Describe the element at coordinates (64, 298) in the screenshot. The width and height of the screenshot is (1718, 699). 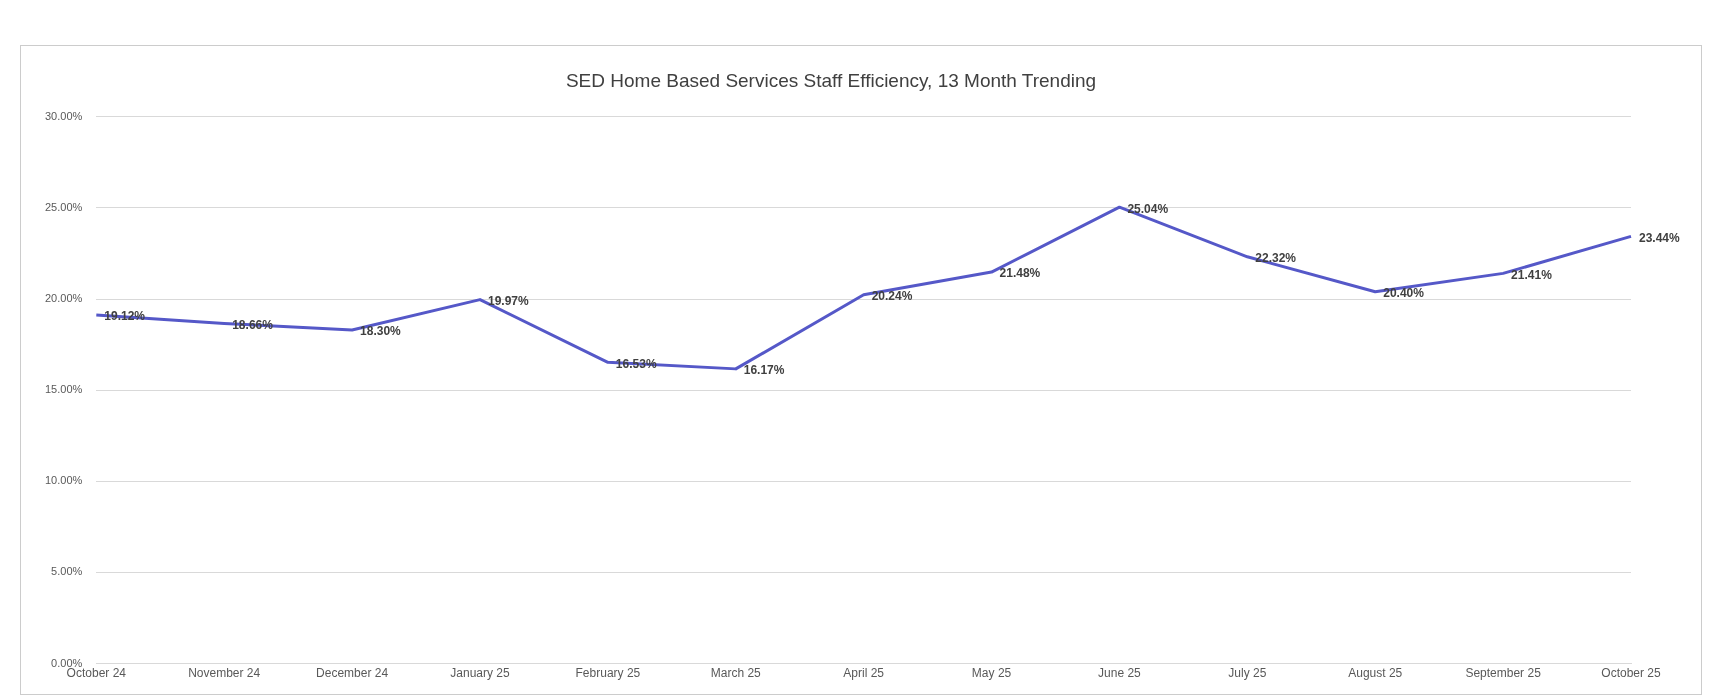
I see `y-tick-label: 20.00%` at that location.